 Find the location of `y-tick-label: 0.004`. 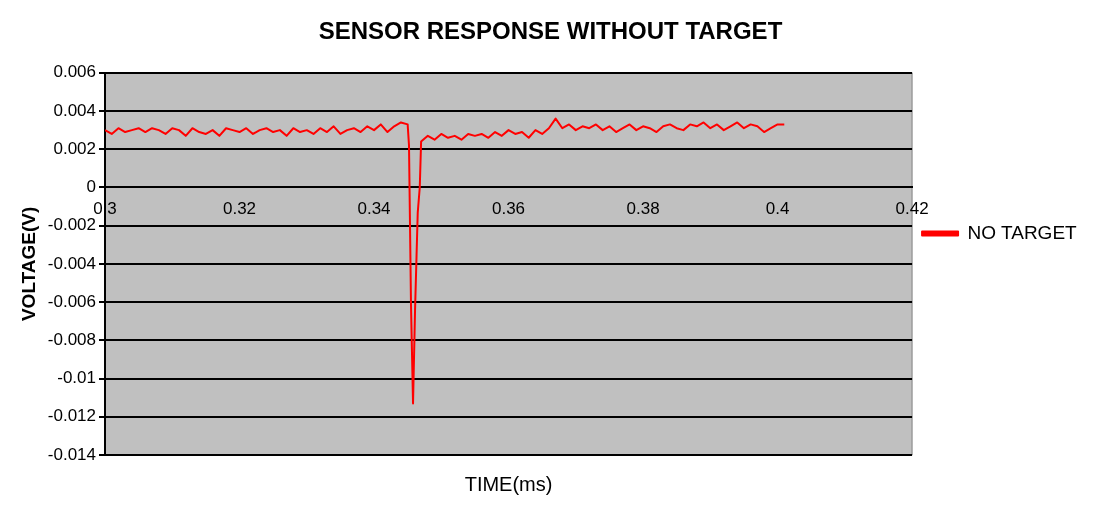

y-tick-label: 0.004 is located at coordinates (74, 110).